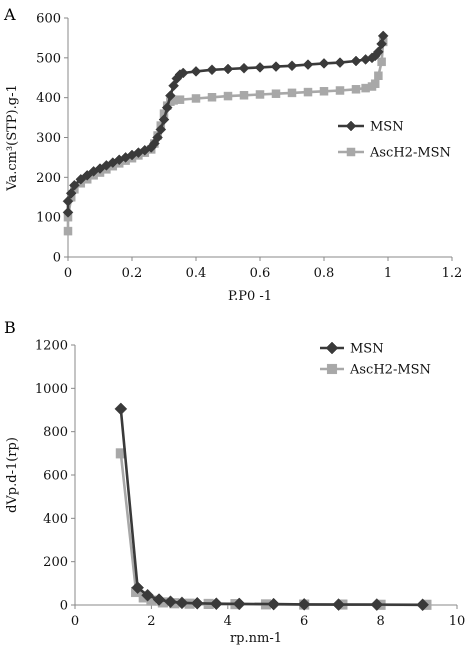  Describe the element at coordinates (48, 19) in the screenshot. I see `chart-a-y-tick-label: 600` at that location.